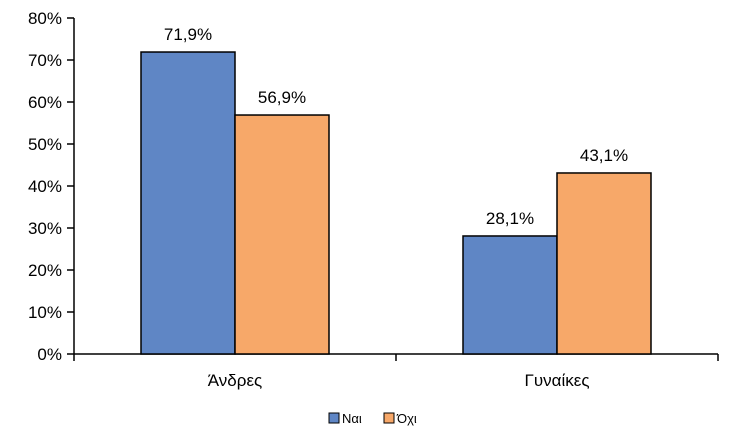 This screenshot has height=437, width=730. I want to click on y-tick-label: 80%, so click(45, 18).